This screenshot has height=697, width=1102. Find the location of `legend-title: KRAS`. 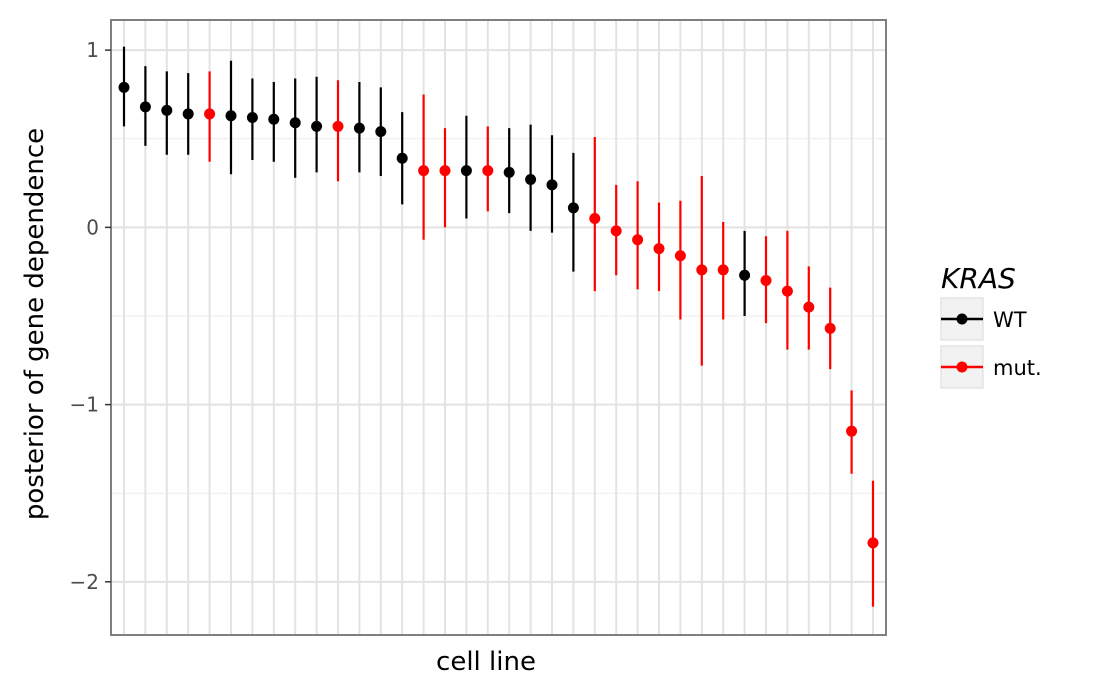

legend-title: KRAS is located at coordinates (978, 278).